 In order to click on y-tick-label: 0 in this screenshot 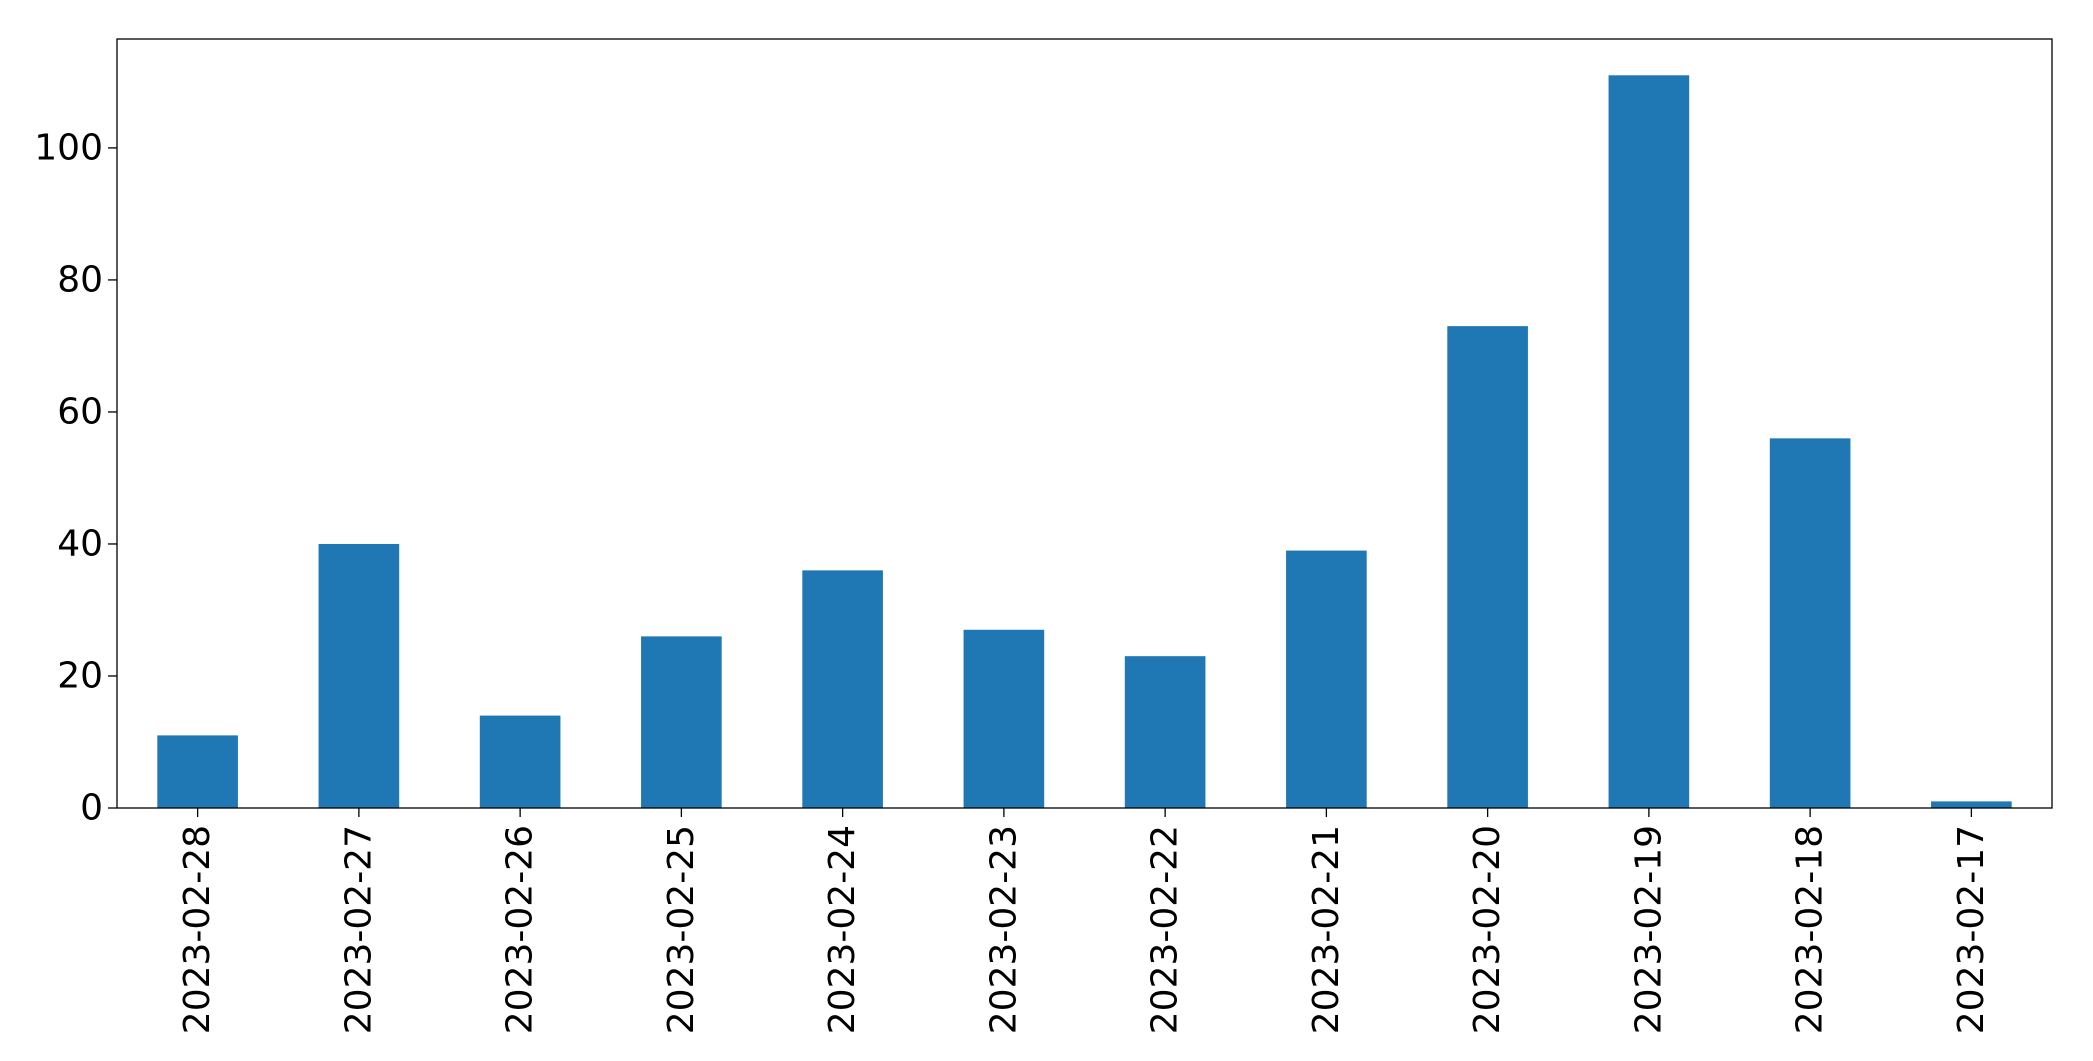, I will do `click(91, 808)`.